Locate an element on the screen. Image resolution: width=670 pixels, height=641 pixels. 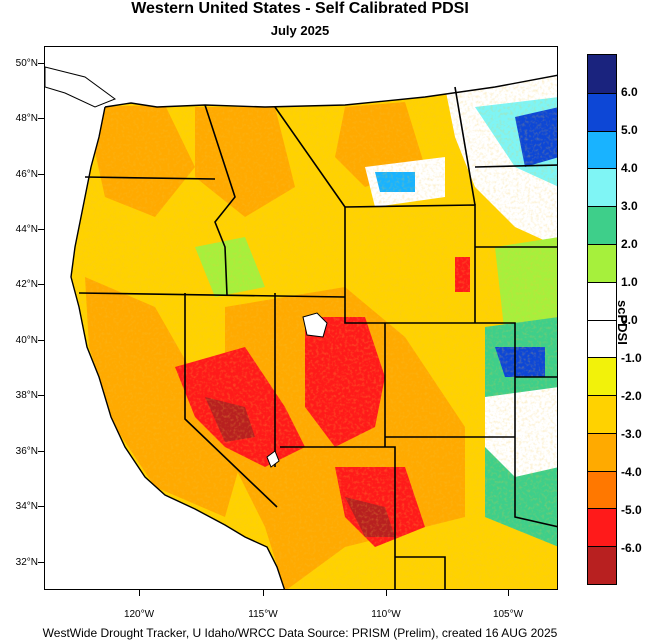
colorbar-label: 4.0 is located at coordinates (629, 168).